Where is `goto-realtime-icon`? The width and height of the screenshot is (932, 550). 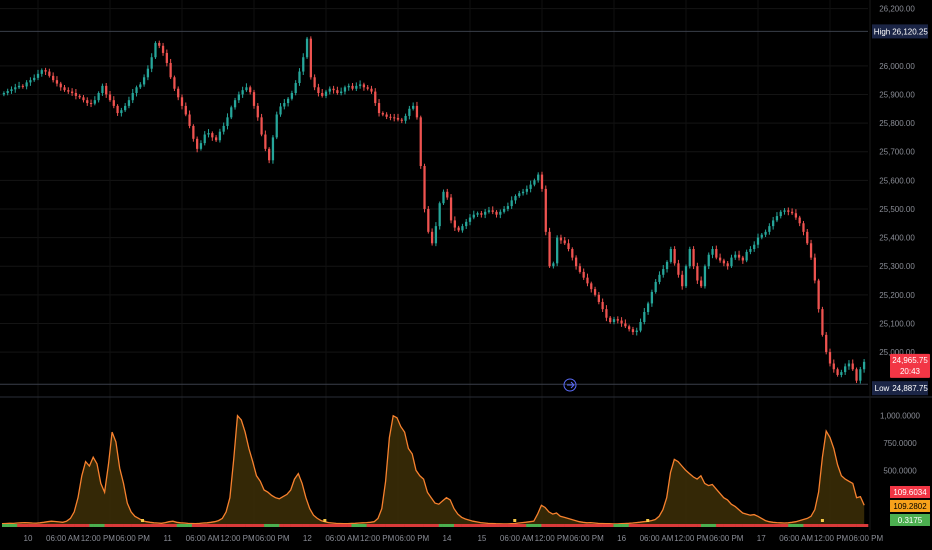
goto-realtime-icon is located at coordinates (570, 385).